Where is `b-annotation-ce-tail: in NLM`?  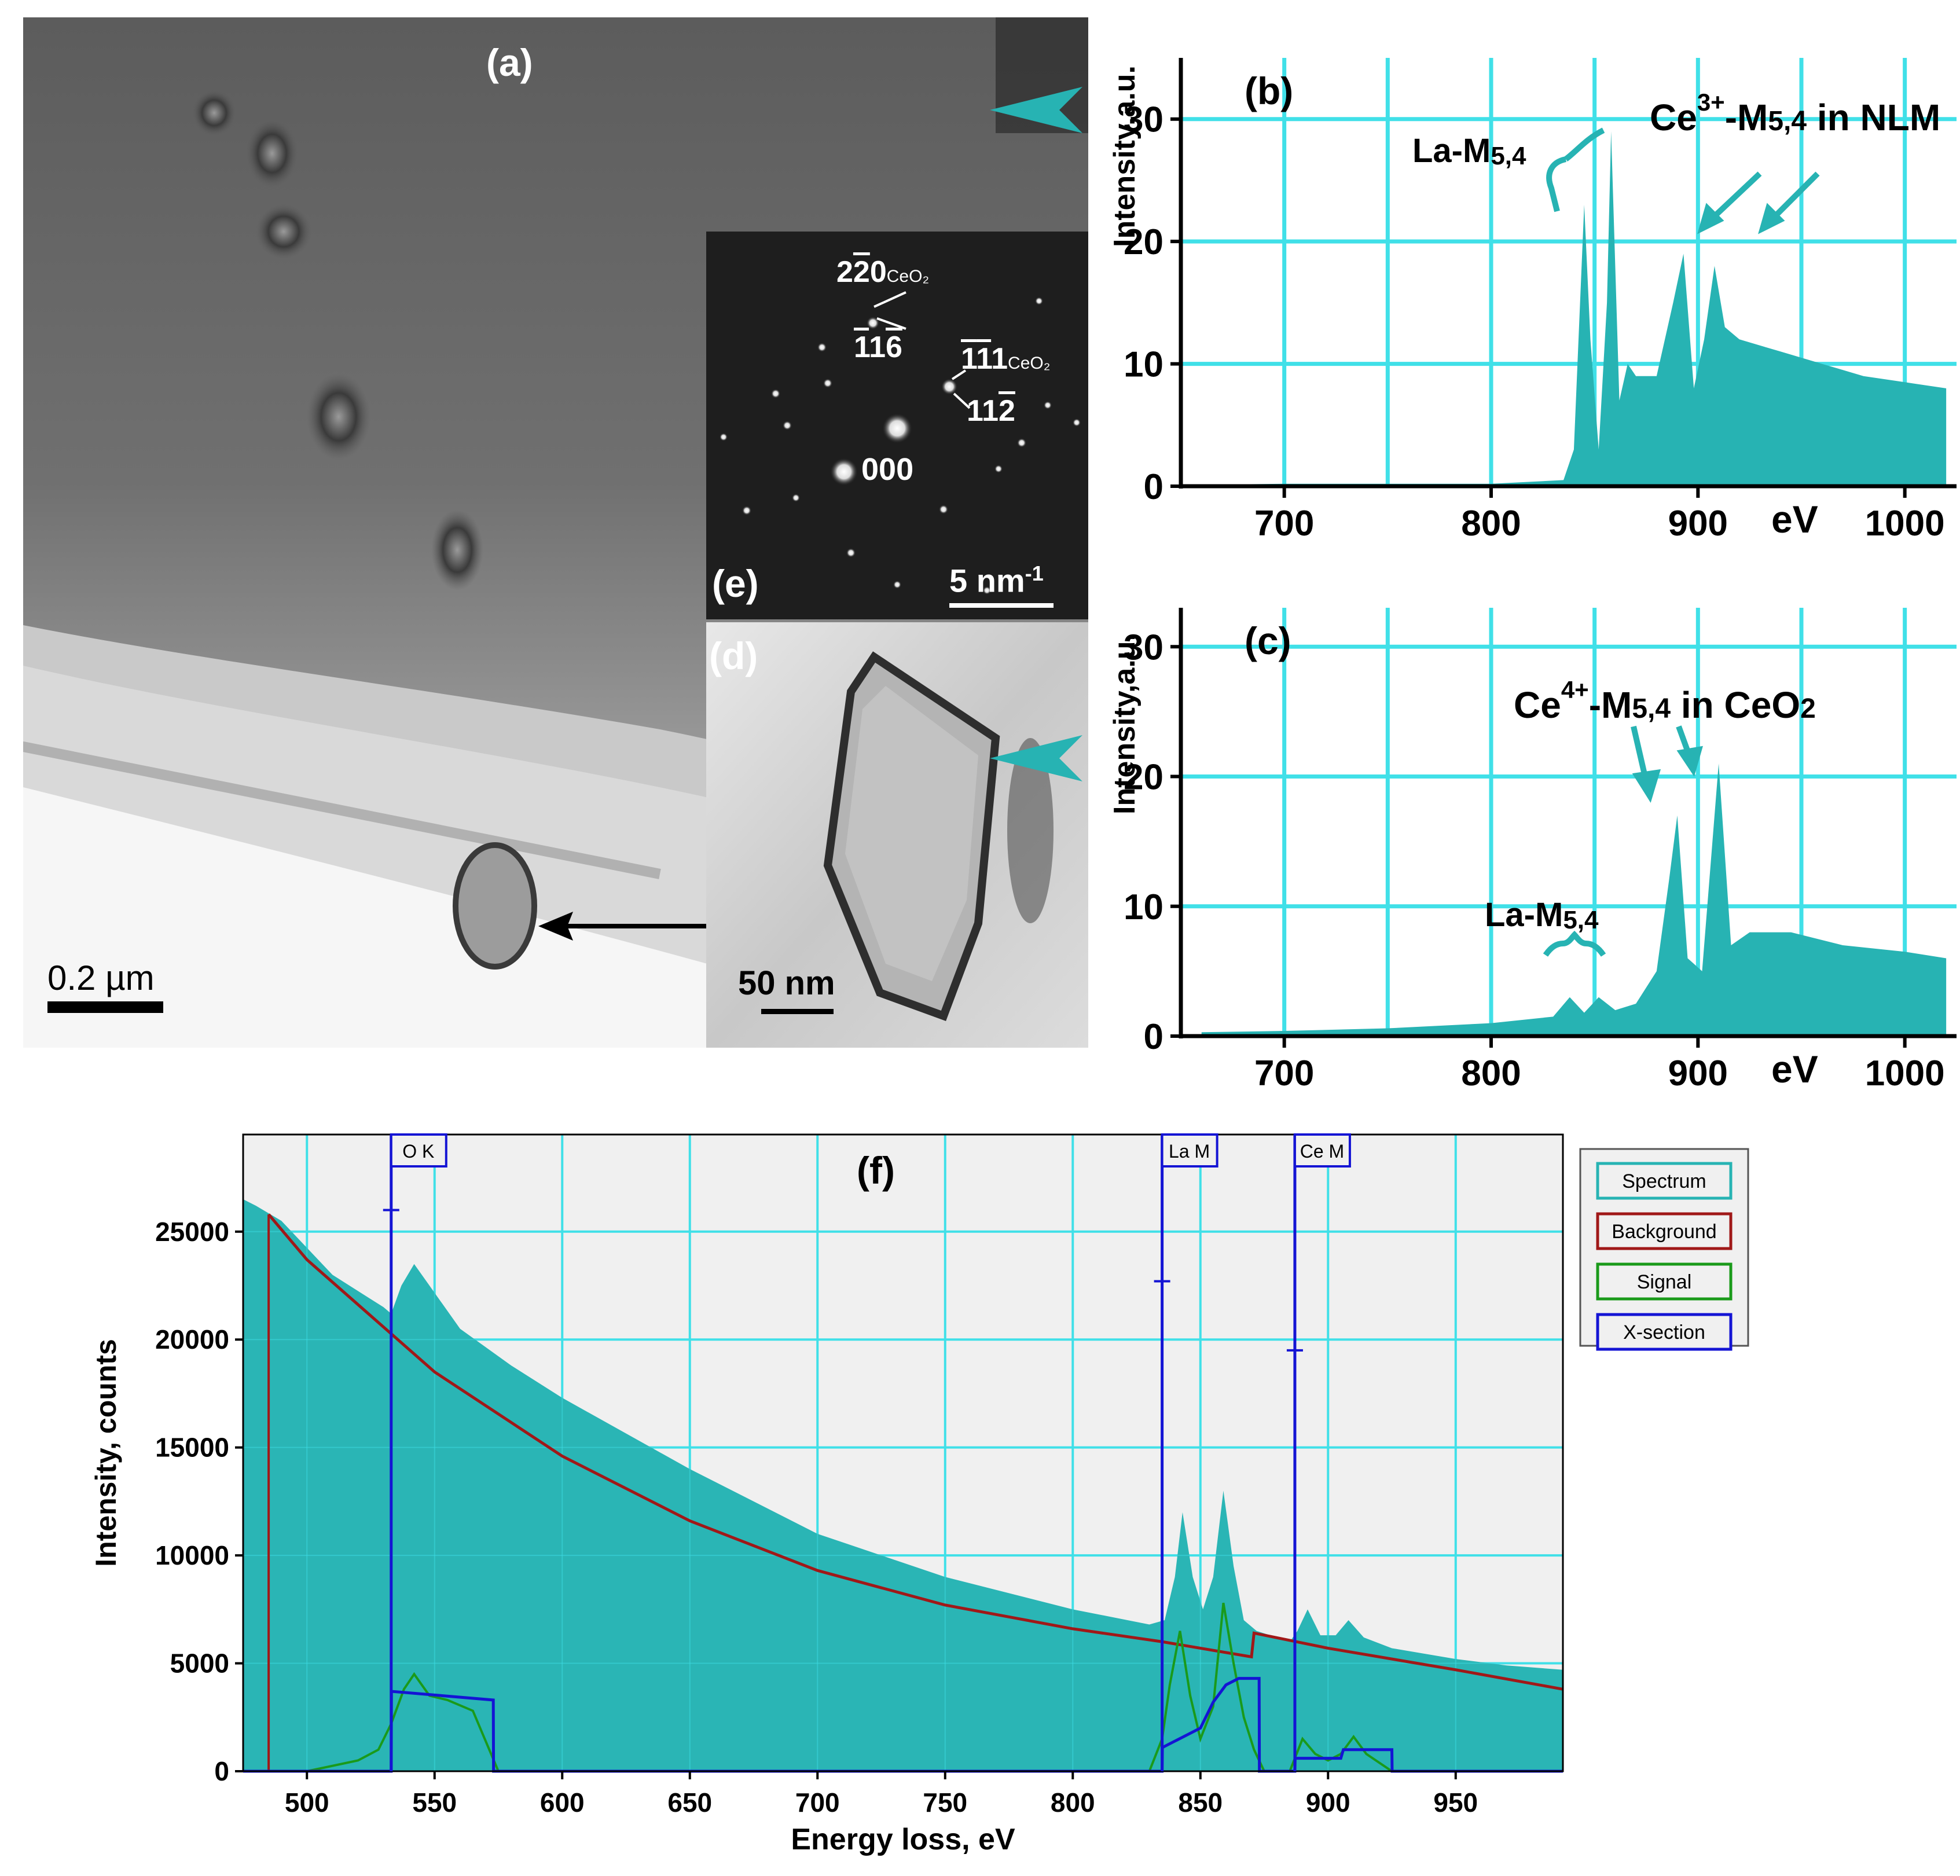 b-annotation-ce-tail: in NLM is located at coordinates (1873, 117).